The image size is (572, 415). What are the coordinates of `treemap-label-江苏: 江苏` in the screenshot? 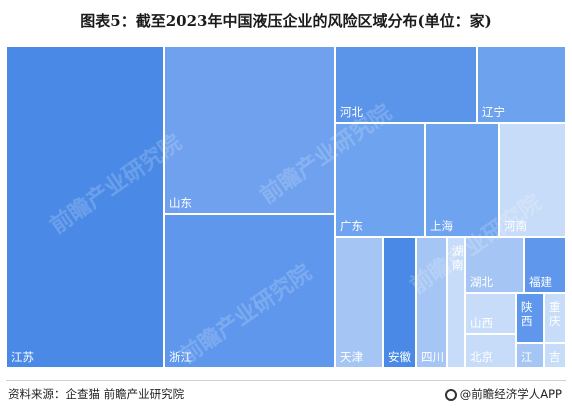 It's located at (22, 357).